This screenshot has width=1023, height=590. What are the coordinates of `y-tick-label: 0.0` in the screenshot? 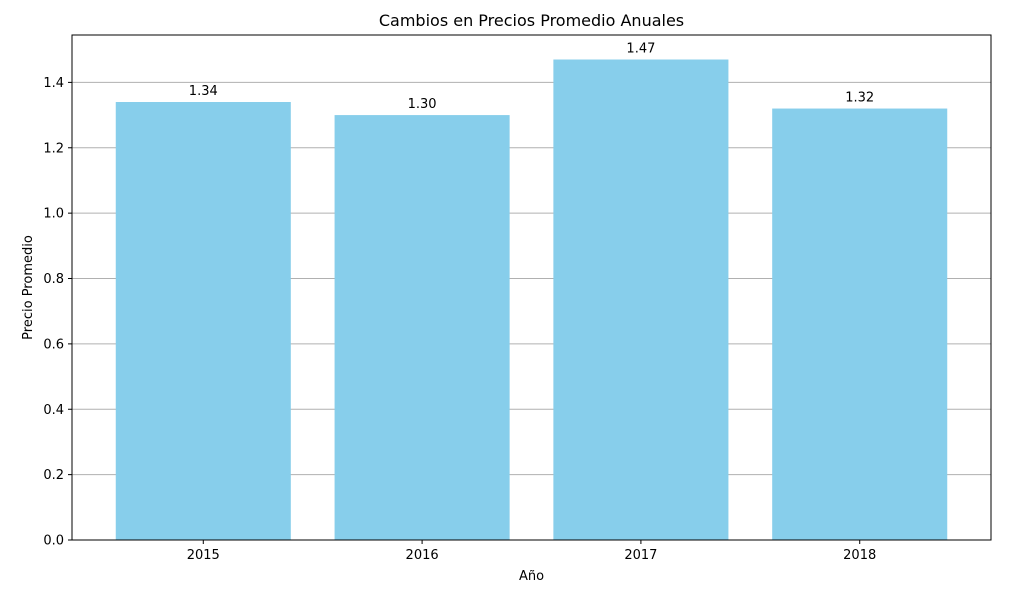 It's located at (53, 541).